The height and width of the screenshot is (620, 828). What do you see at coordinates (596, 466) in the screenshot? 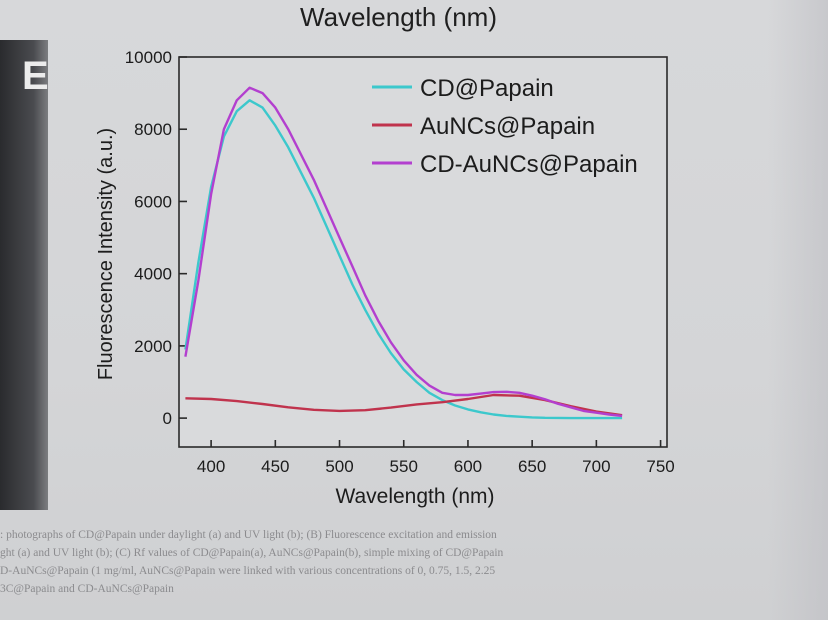
I see `x-tick-label: 700` at bounding box center [596, 466].